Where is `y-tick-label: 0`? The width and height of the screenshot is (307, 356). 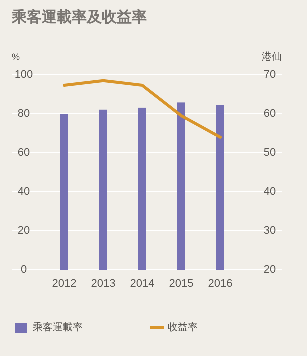
y-tick-label: 0 is located at coordinates (24, 270).